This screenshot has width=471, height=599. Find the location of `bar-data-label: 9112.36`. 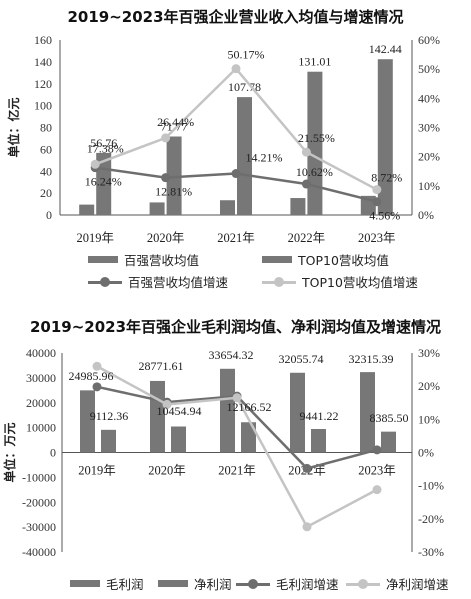

bar-data-label: 9112.36 is located at coordinates (109, 416).